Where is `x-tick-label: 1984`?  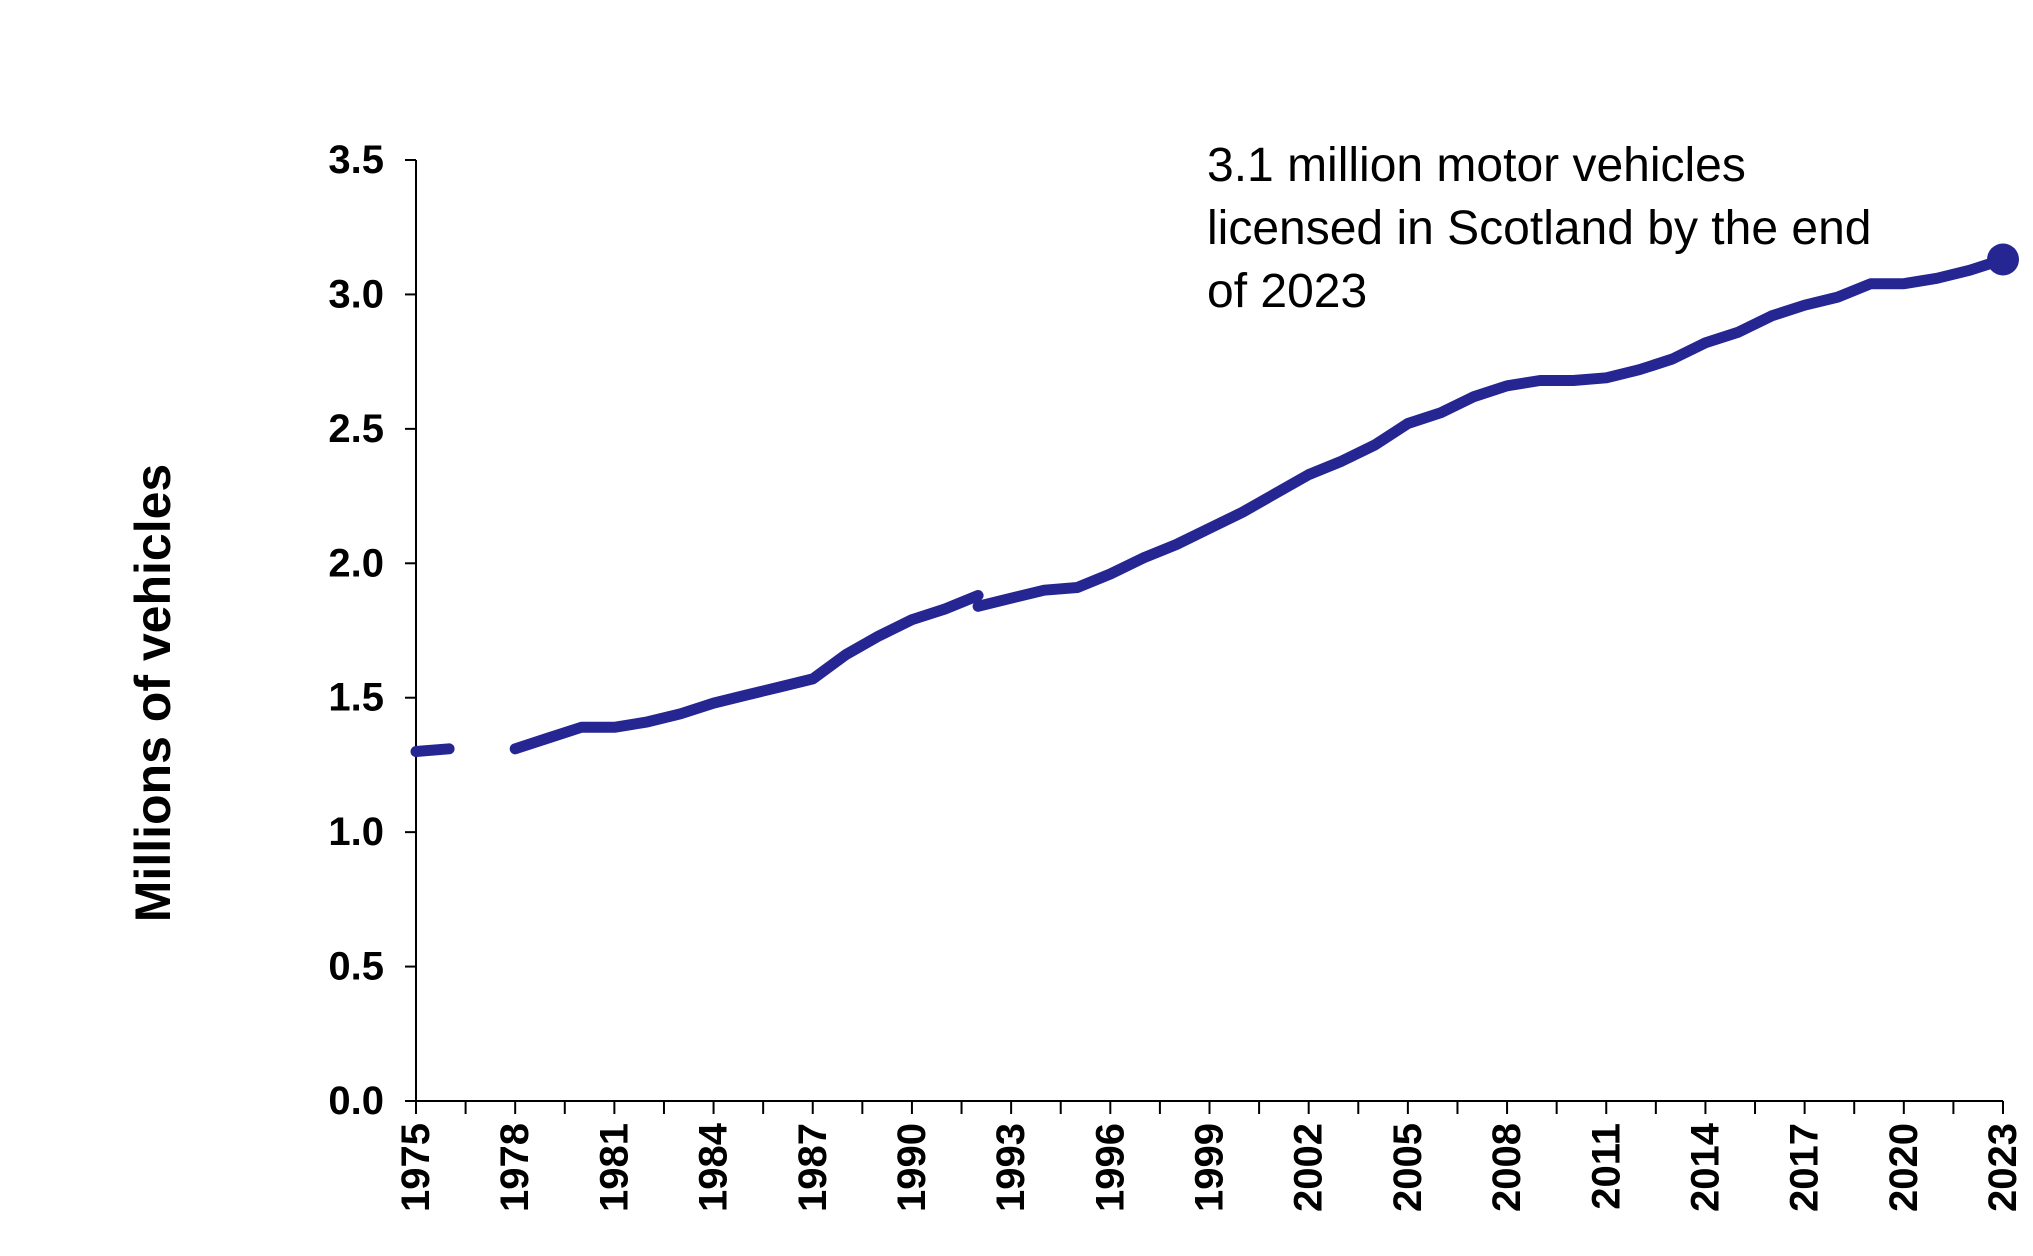
x-tick-label: 1984 is located at coordinates (714, 1167).